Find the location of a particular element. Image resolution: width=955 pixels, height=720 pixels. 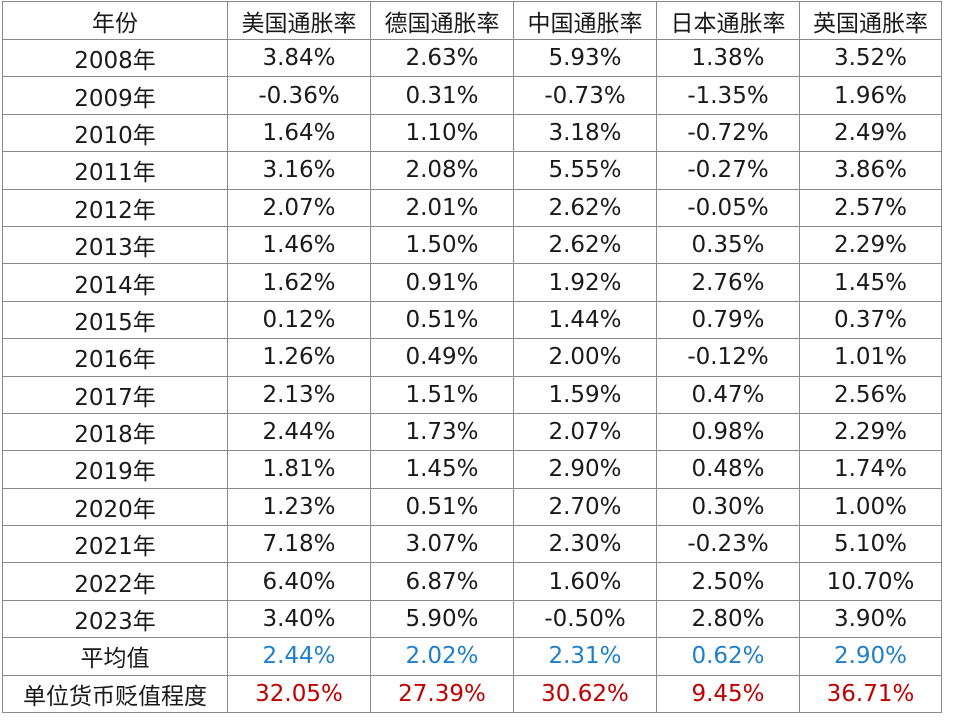

value-cell-japan: 2.50% is located at coordinates (728, 581).